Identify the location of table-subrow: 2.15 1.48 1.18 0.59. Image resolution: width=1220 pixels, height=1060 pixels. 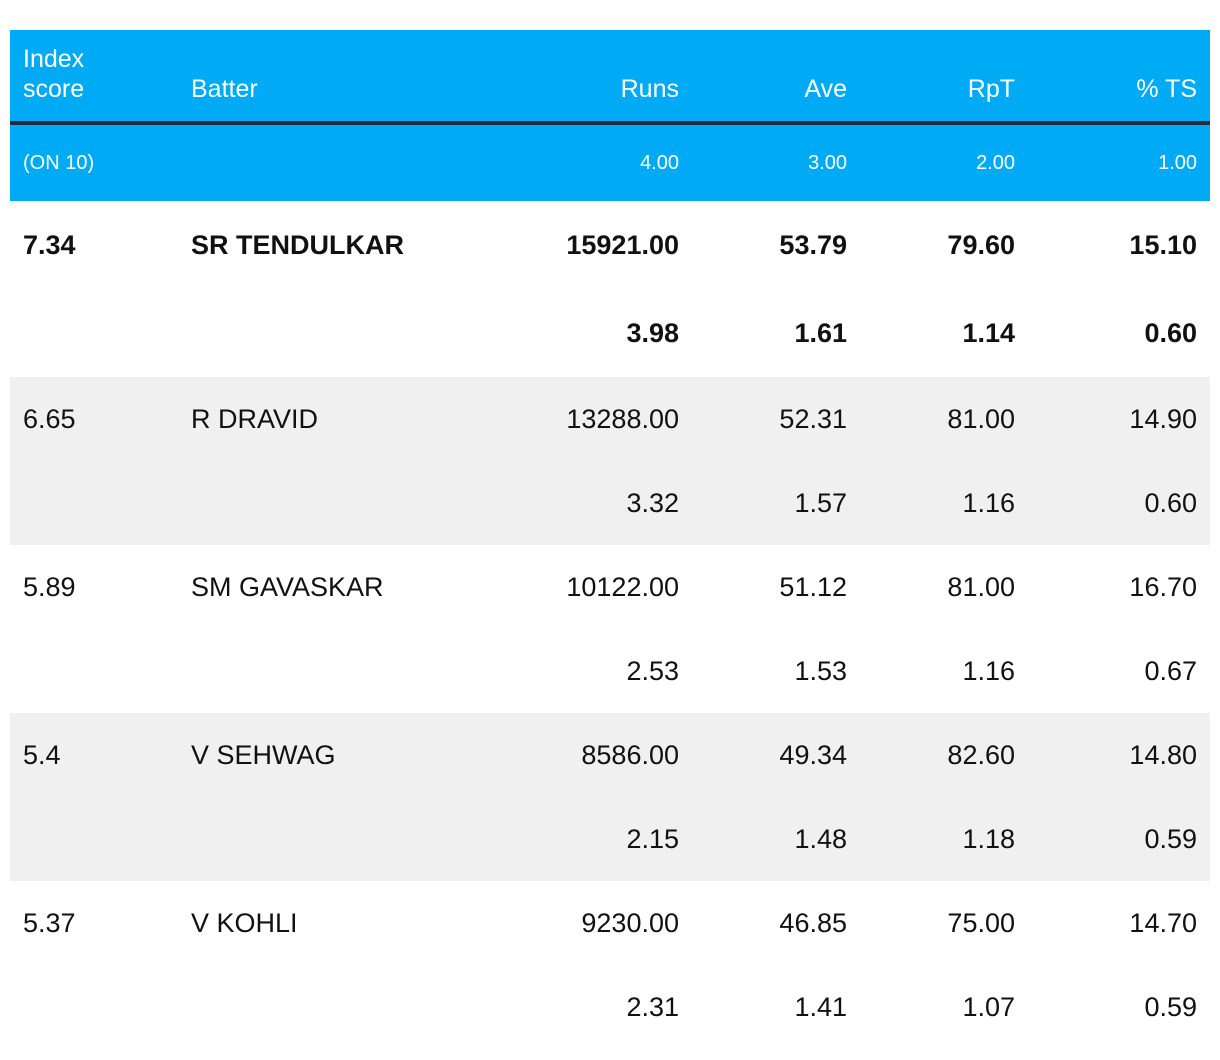
(610, 839).